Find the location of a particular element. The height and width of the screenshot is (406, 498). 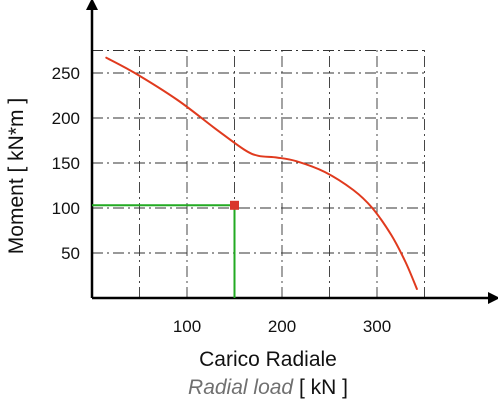

y-tick-label-50: 50 is located at coordinates (70, 253).